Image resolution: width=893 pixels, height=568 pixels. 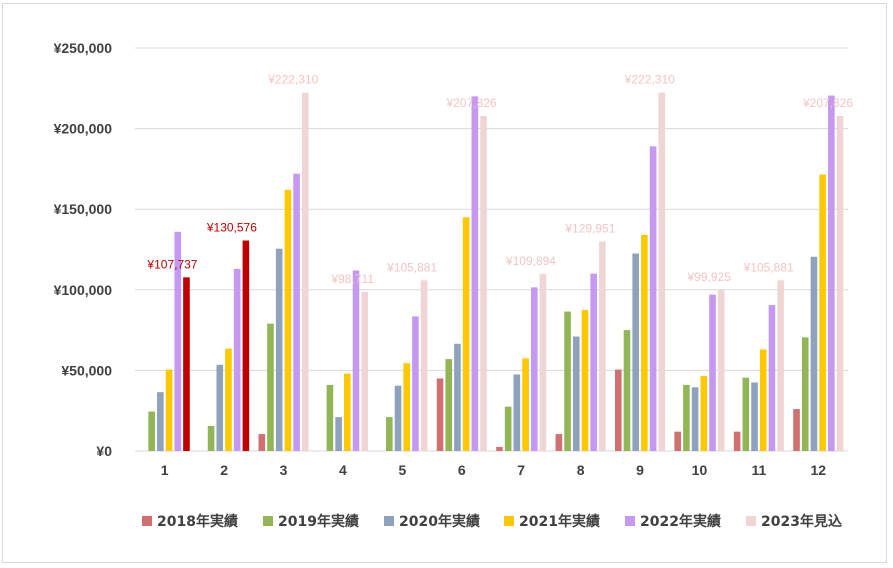 I want to click on bar-2023年見込-11, so click(x=780, y=365).